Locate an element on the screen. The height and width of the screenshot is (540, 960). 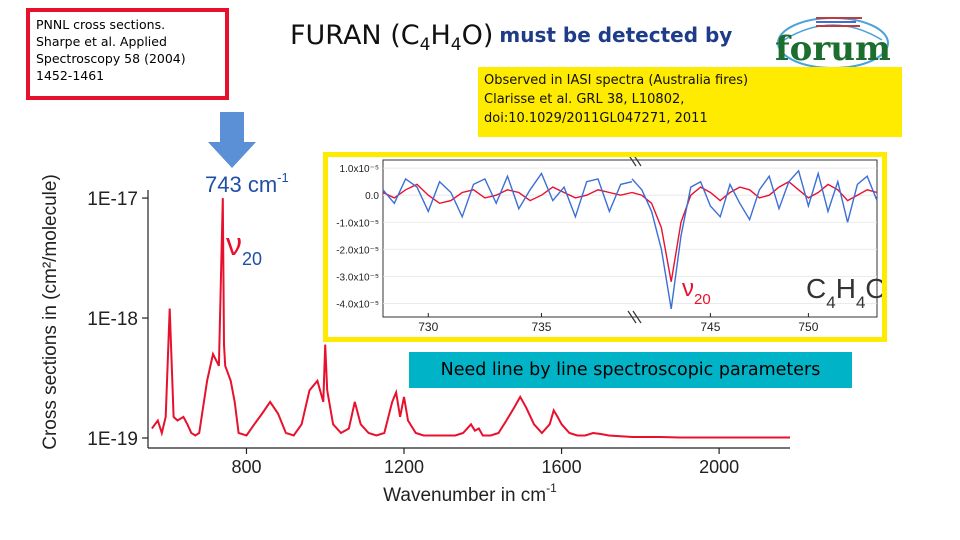
title-must-text: must be detected by is located at coordinates (616, 35).